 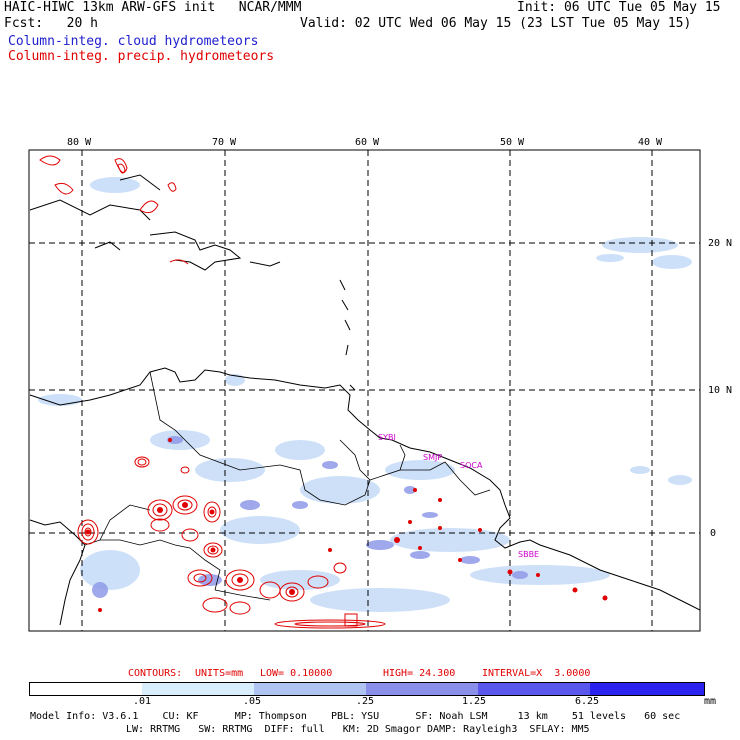 I want to click on colorbar, so click(x=367, y=689).